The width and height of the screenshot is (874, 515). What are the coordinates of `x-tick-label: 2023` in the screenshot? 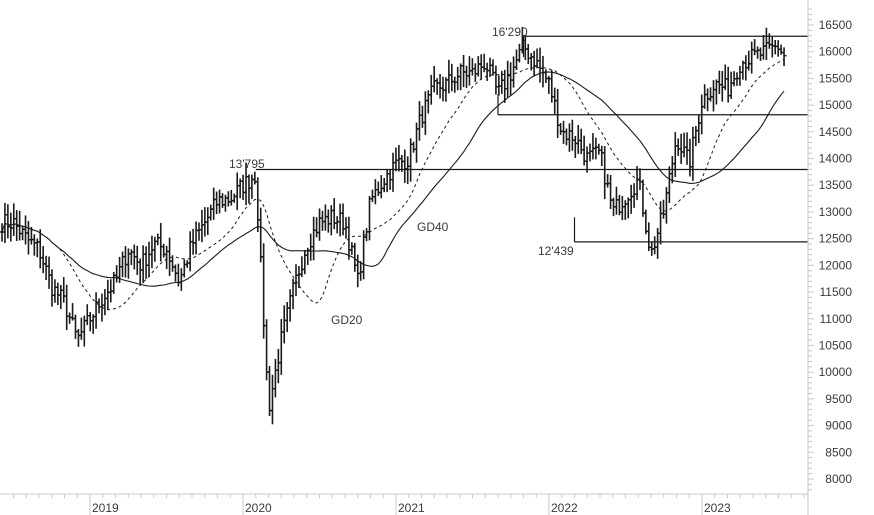 It's located at (717, 508).